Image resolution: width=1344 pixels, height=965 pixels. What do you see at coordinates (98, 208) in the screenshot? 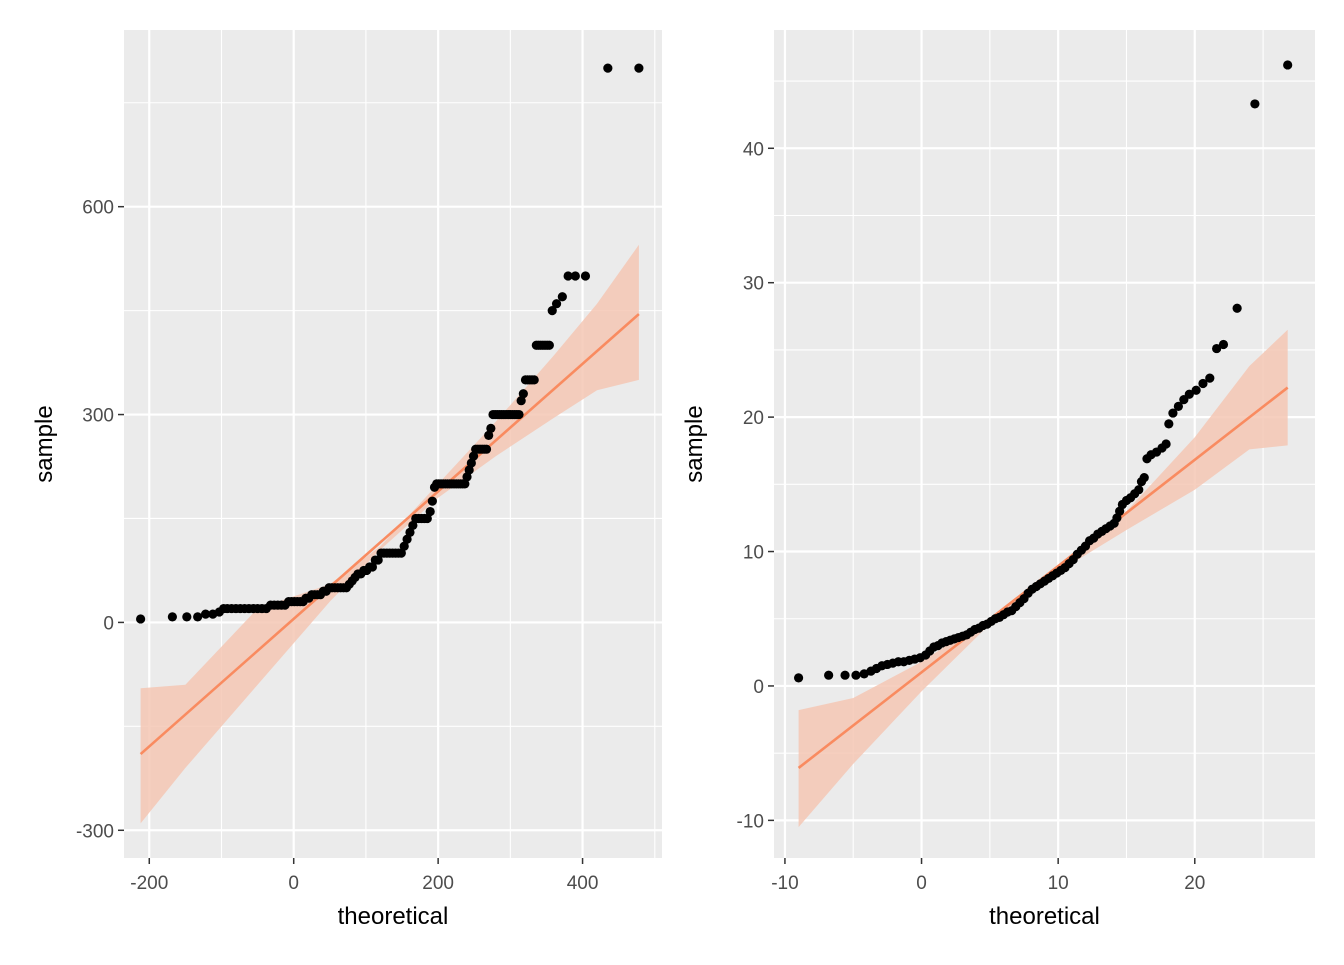
I see `y-tick-label: 600` at bounding box center [98, 208].